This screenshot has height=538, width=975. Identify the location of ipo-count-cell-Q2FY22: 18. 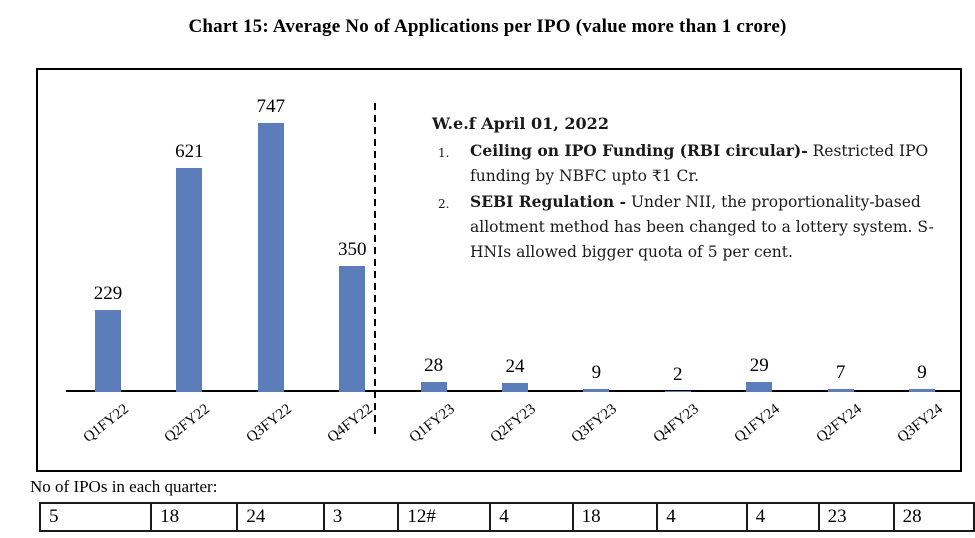
(194, 517).